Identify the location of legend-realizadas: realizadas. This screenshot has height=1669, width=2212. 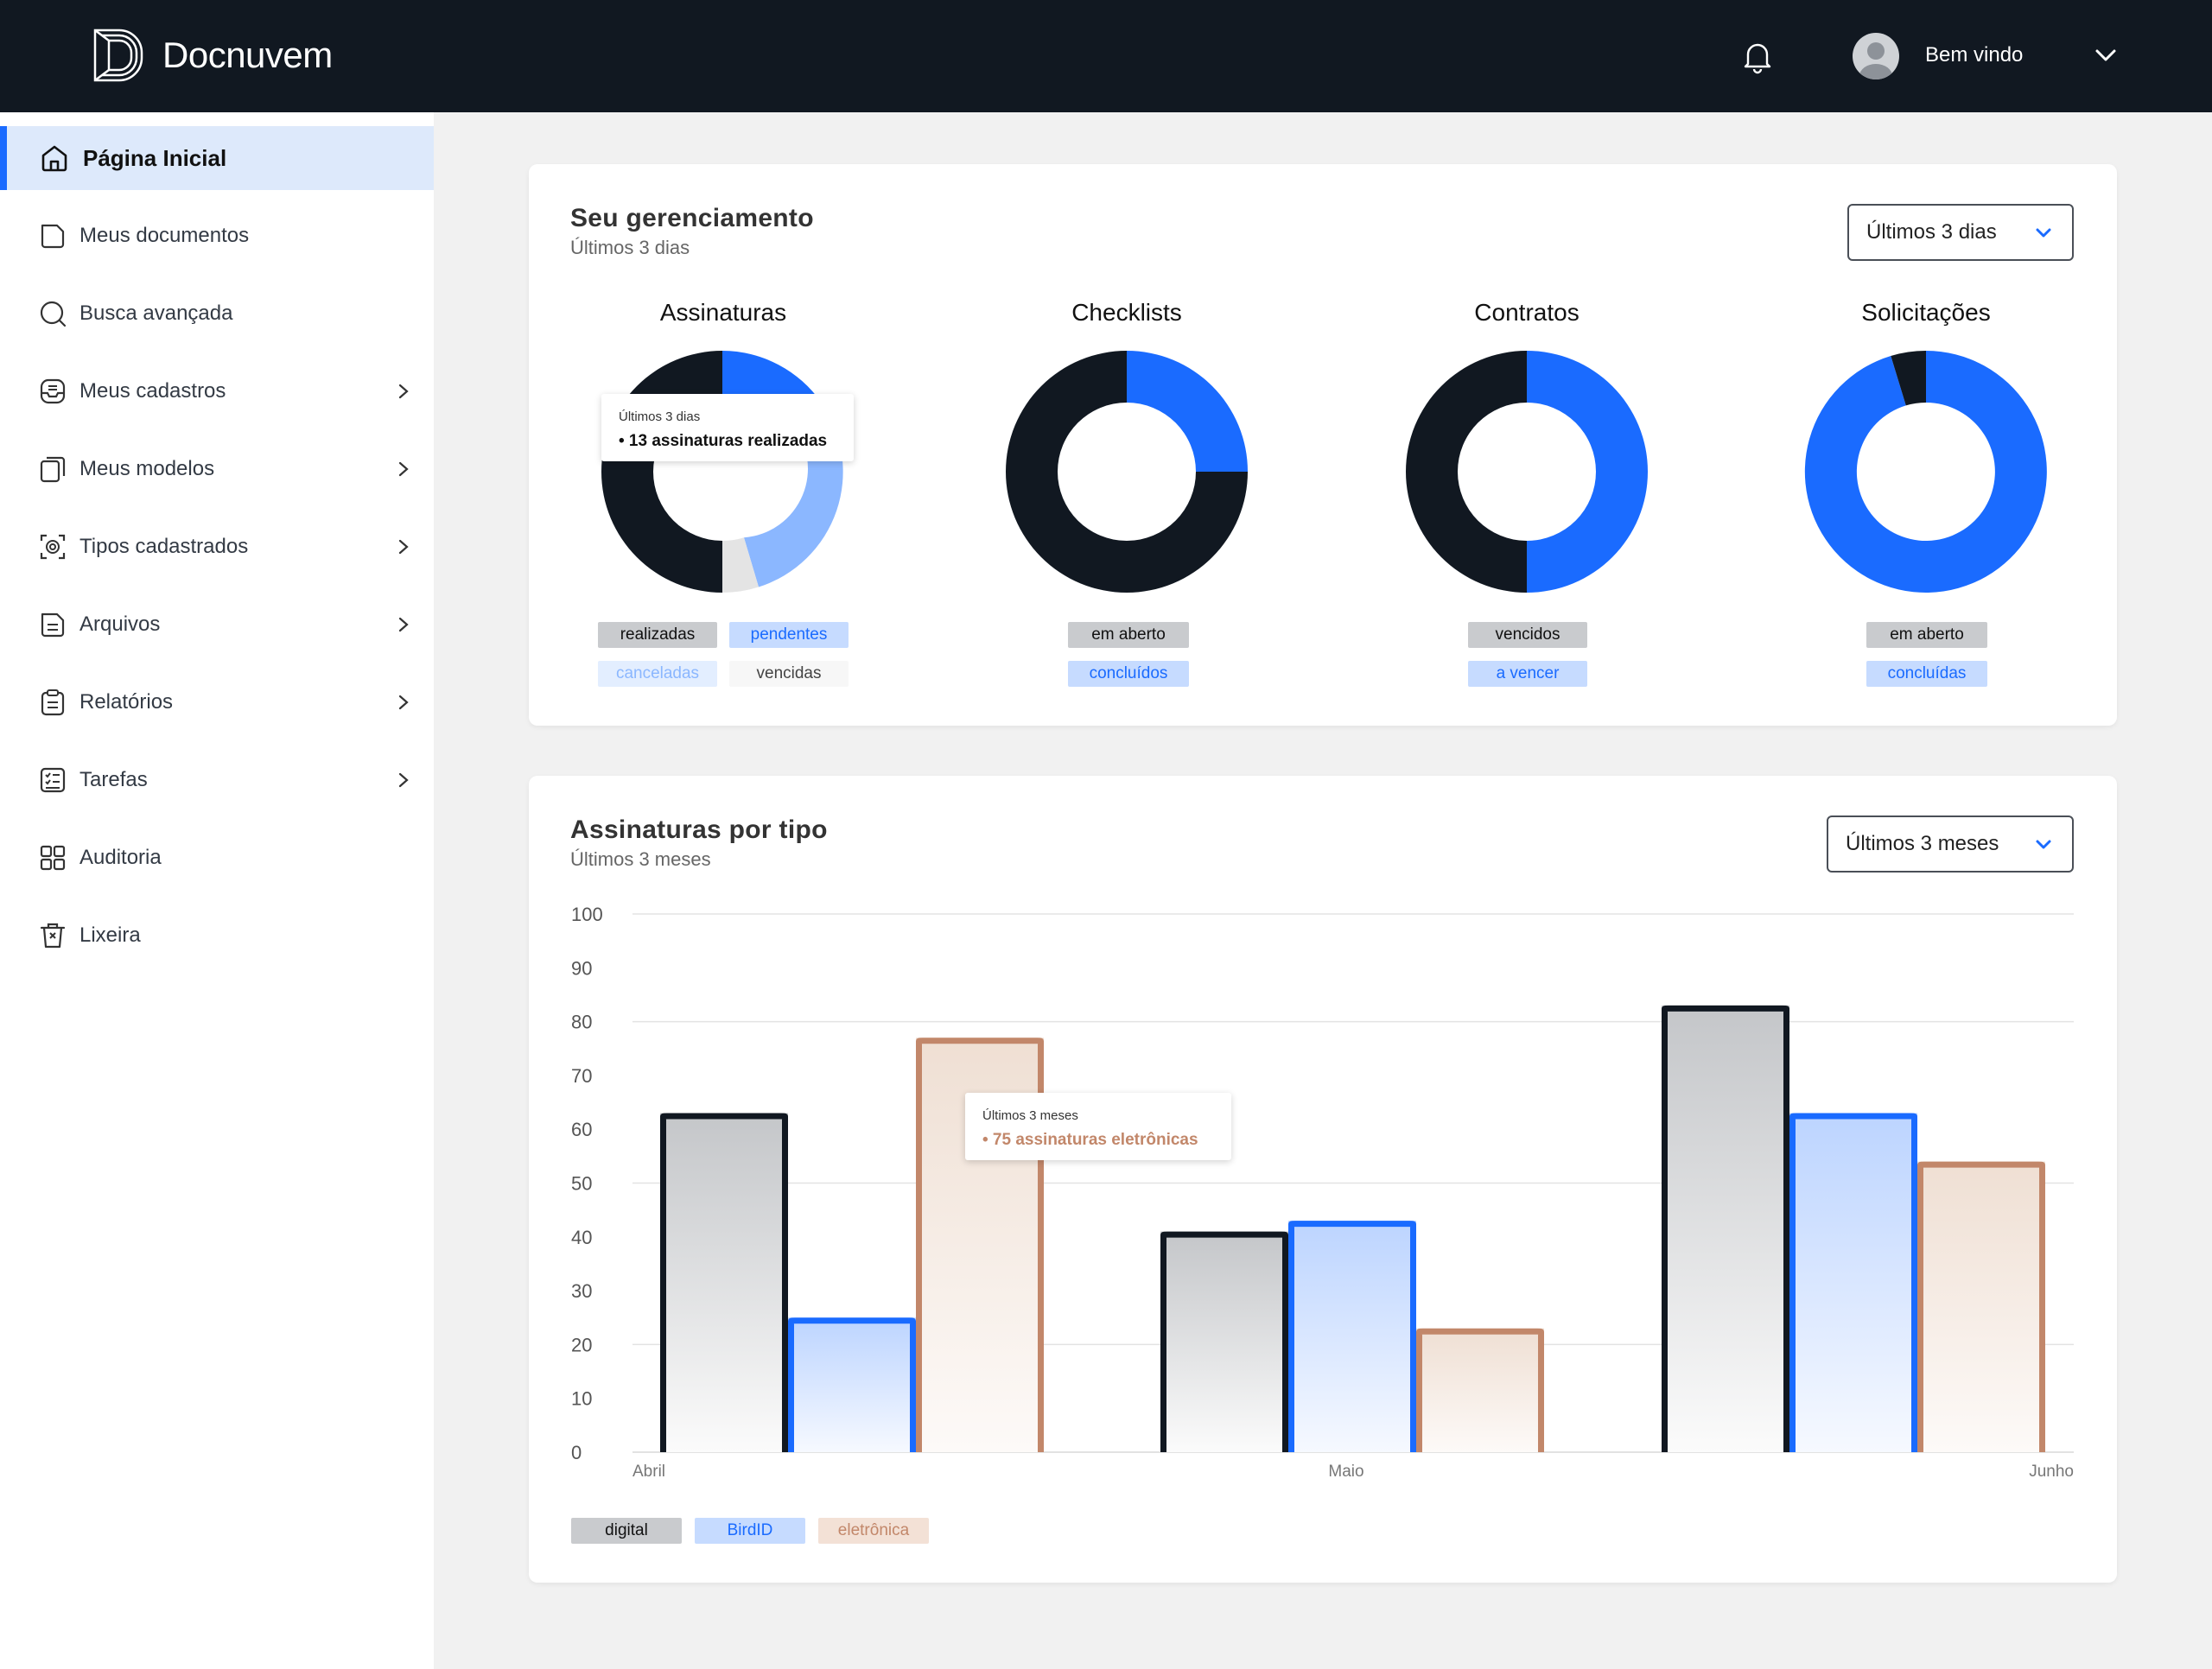
(657, 635).